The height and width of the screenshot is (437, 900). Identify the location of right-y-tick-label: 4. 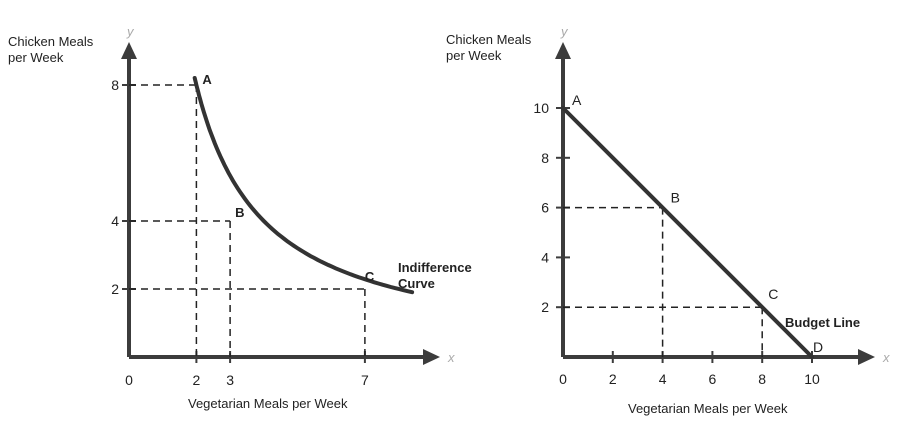
(545, 257).